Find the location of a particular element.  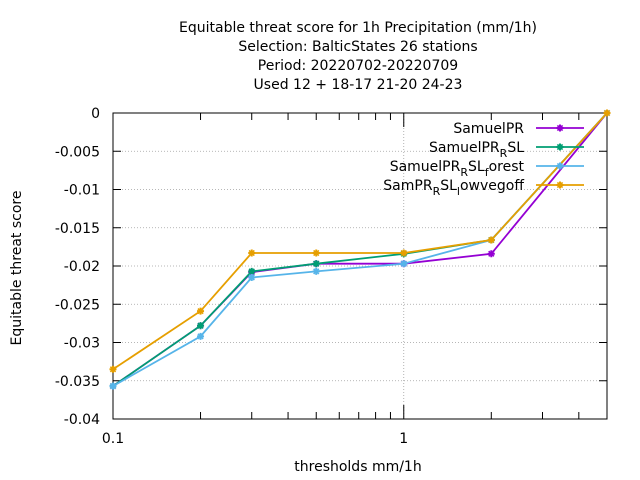

legend-label-part: SamPR is located at coordinates (408, 186).